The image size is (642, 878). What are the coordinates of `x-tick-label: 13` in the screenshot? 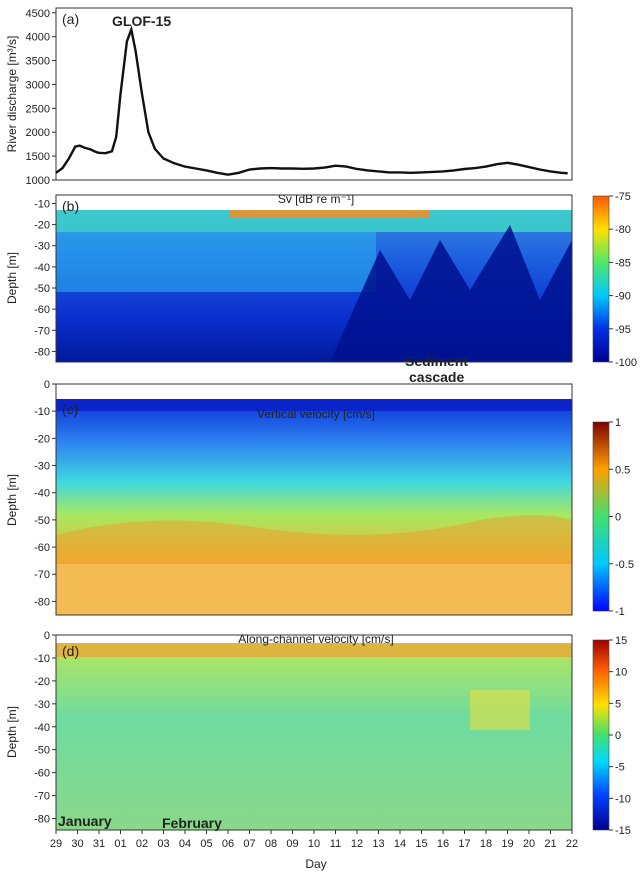 It's located at (378, 844).